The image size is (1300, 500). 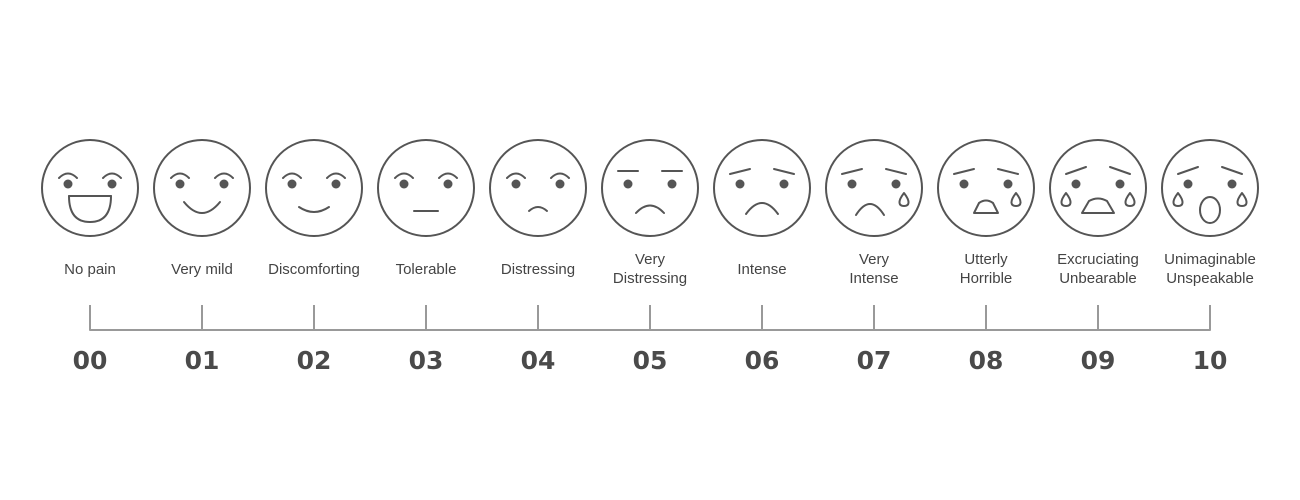 What do you see at coordinates (202, 360) in the screenshot?
I see `pain-number: 01` at bounding box center [202, 360].